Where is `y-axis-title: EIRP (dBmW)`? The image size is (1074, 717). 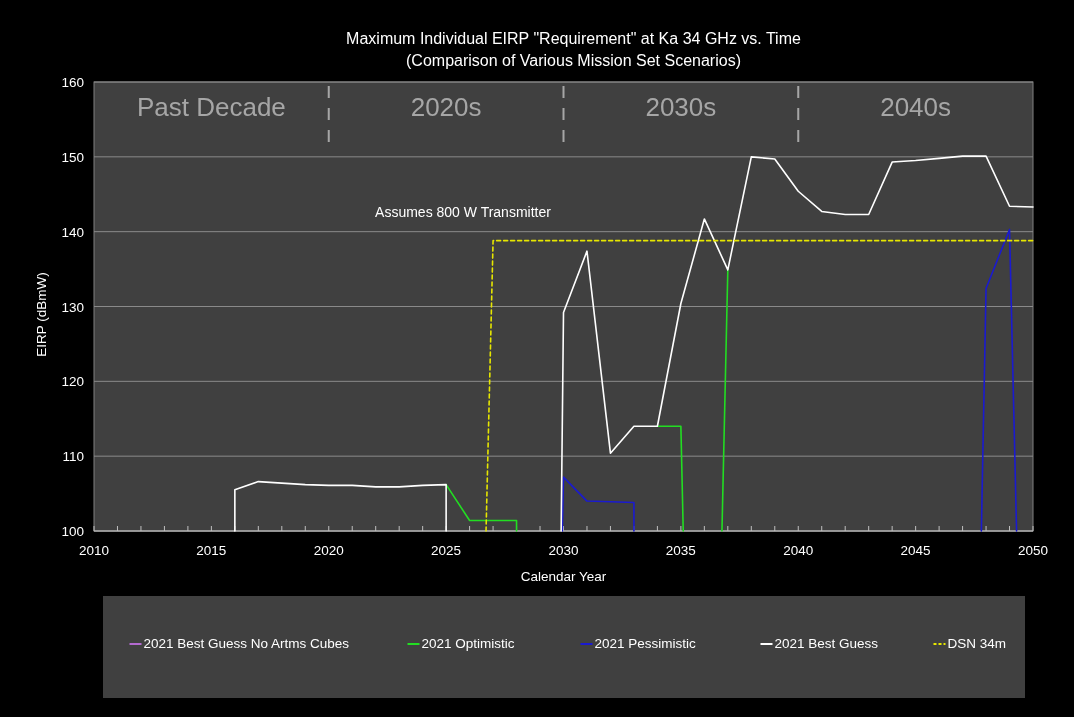
y-axis-title: EIRP (dBmW) is located at coordinates (41, 314).